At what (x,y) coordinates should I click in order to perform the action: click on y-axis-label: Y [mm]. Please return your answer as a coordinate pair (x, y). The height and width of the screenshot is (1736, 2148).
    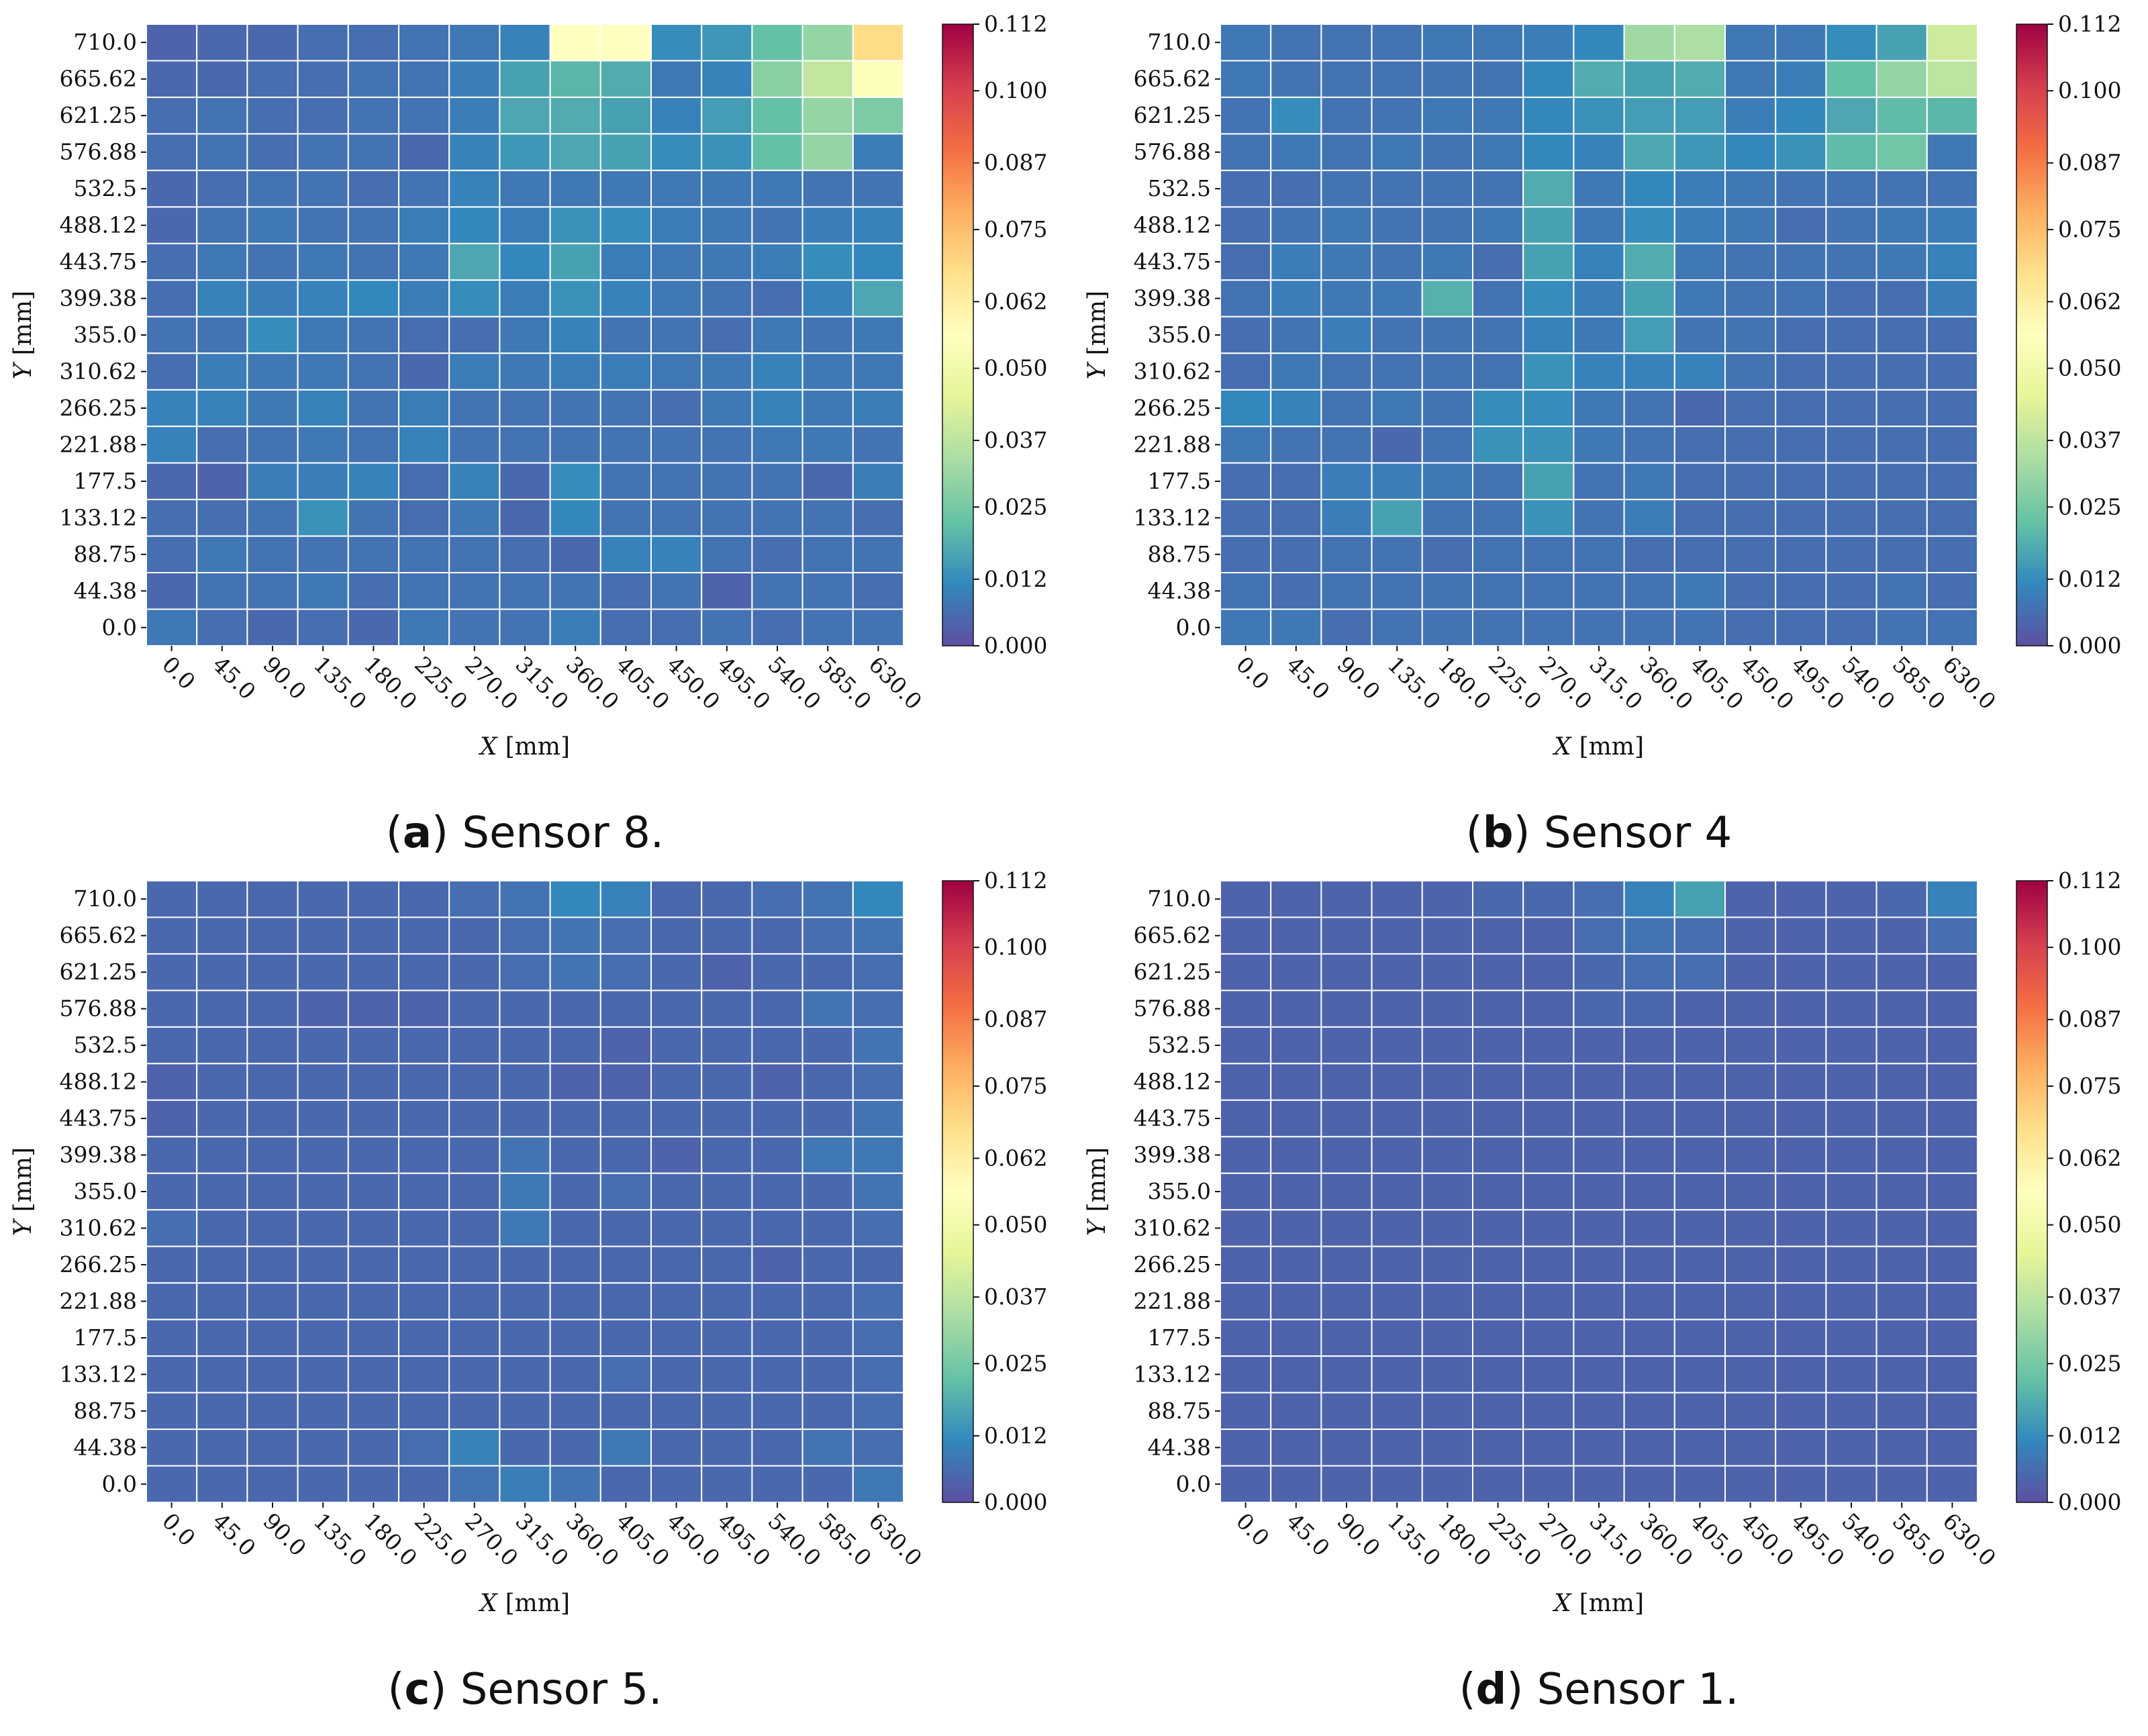
    Looking at the image, I should click on (1097, 1191).